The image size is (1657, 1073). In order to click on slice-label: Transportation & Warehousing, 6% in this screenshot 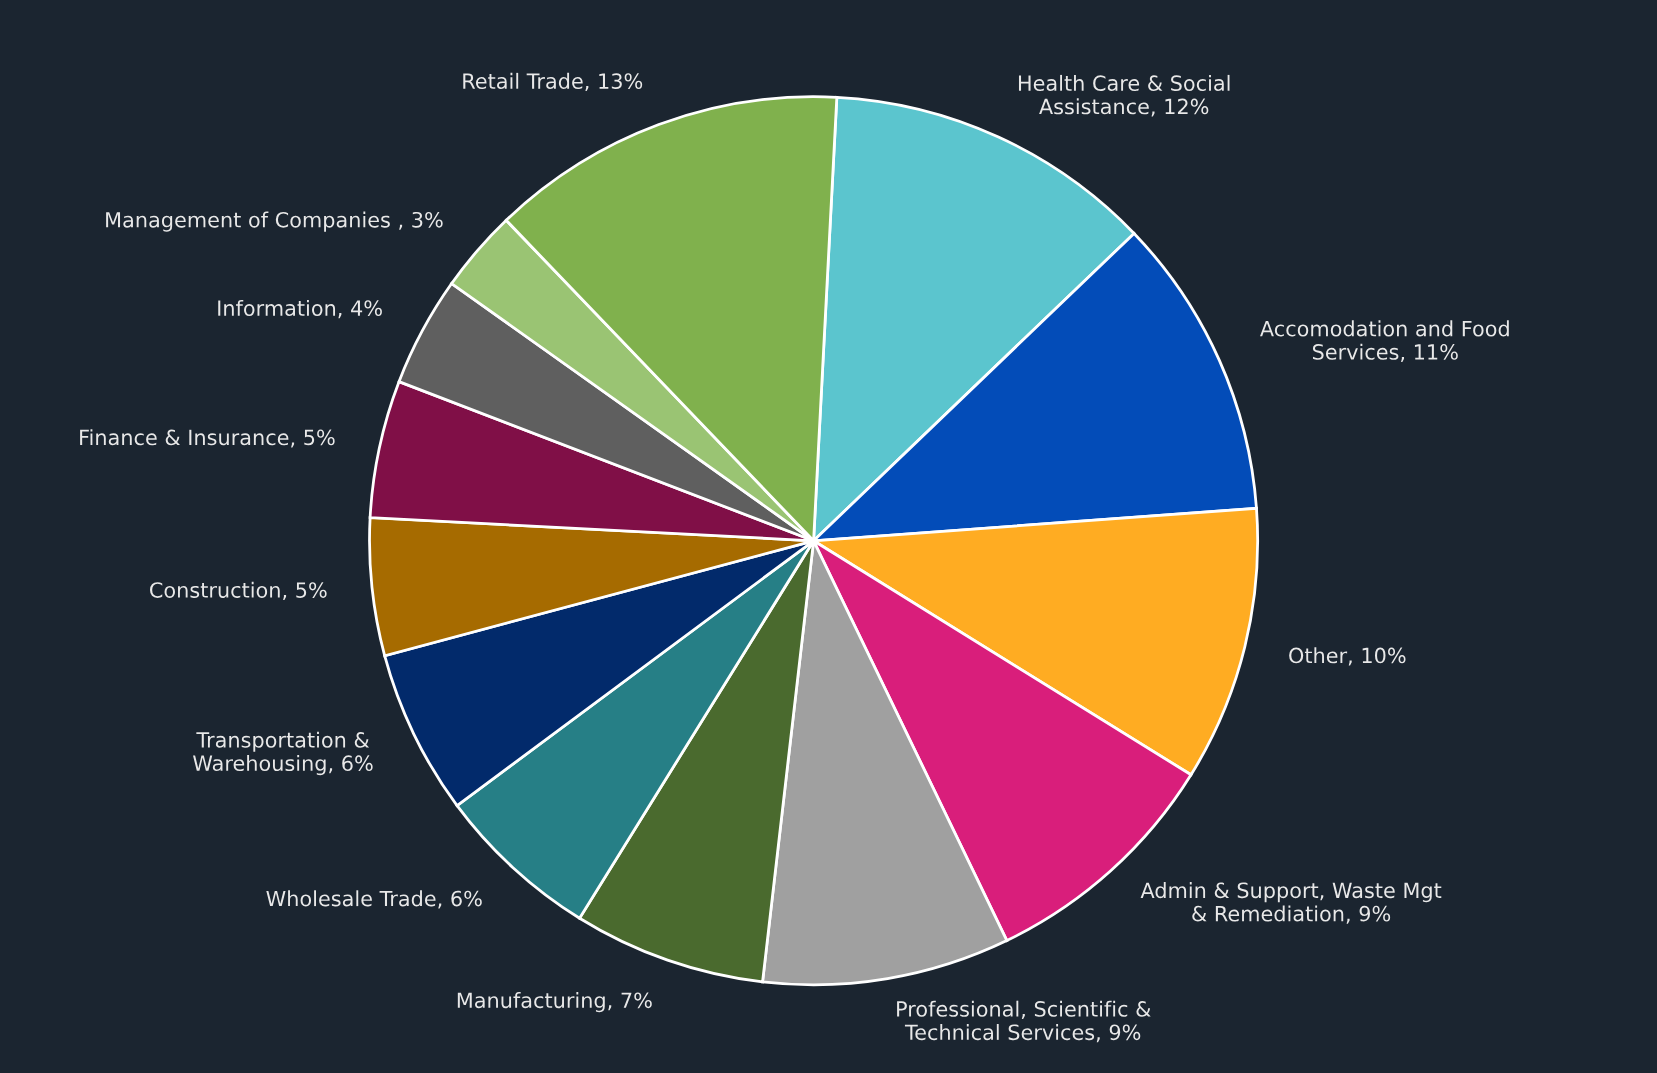, I will do `click(283, 753)`.